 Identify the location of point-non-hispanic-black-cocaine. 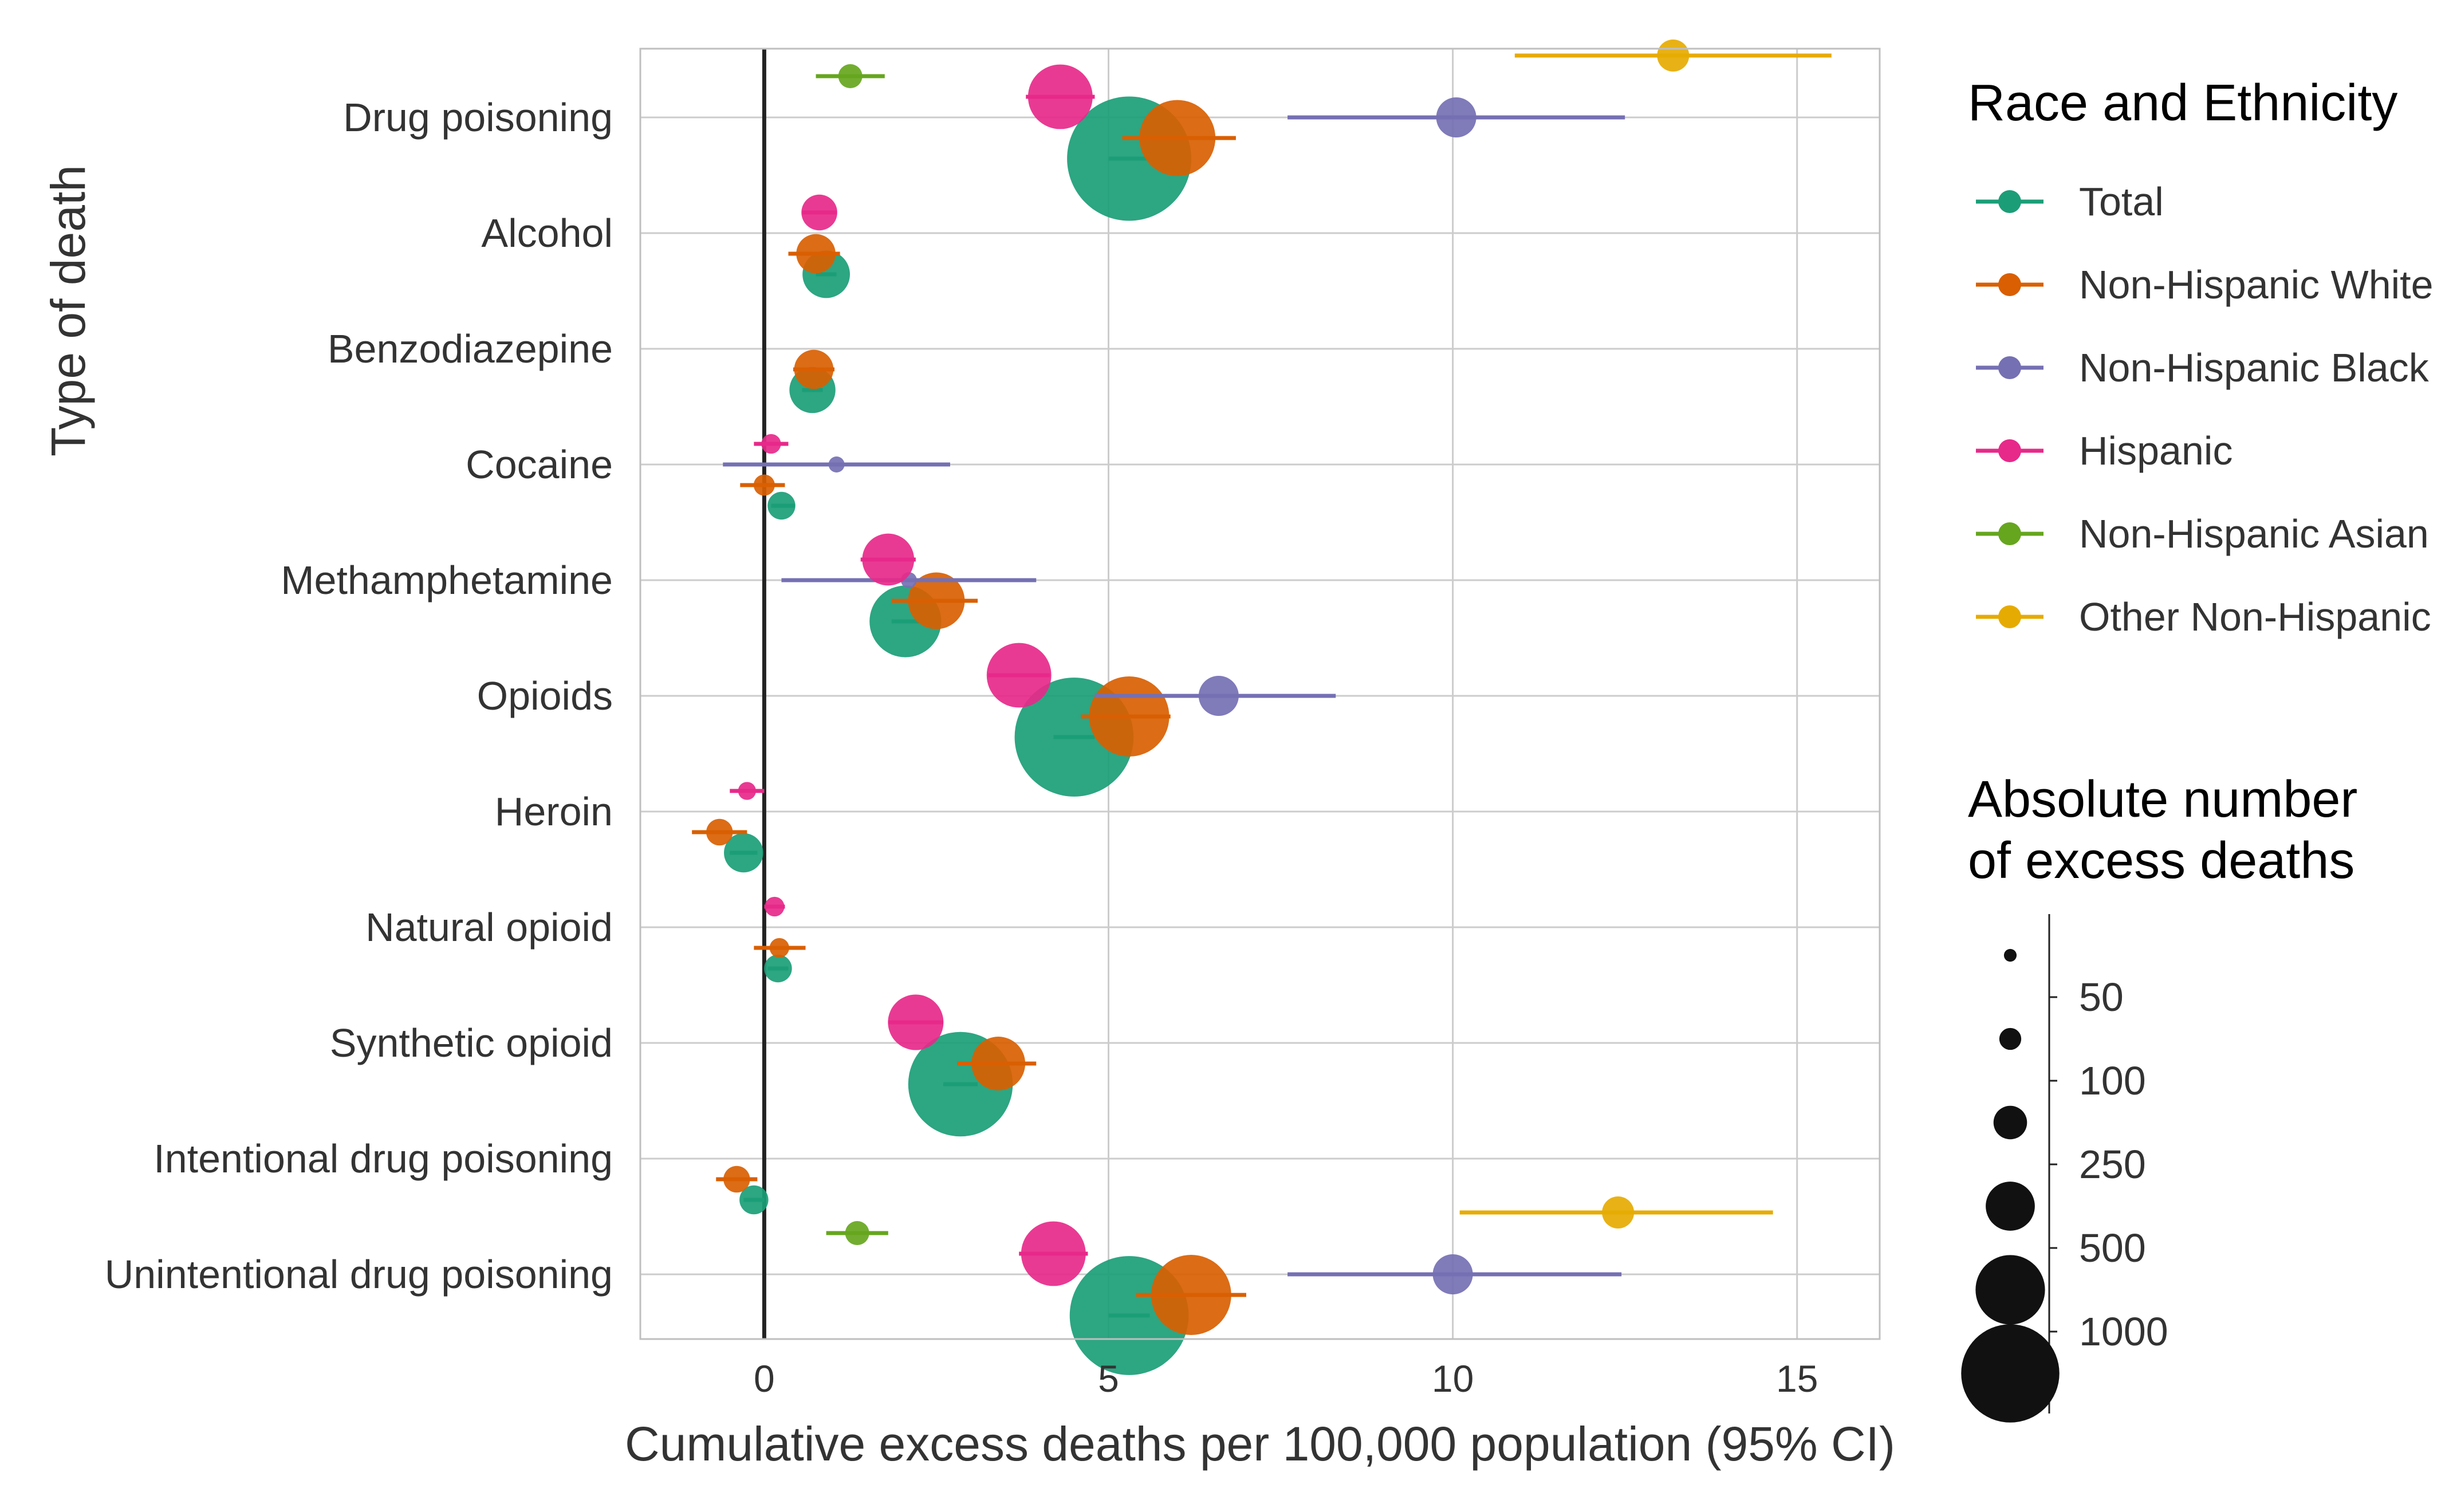
(837, 464).